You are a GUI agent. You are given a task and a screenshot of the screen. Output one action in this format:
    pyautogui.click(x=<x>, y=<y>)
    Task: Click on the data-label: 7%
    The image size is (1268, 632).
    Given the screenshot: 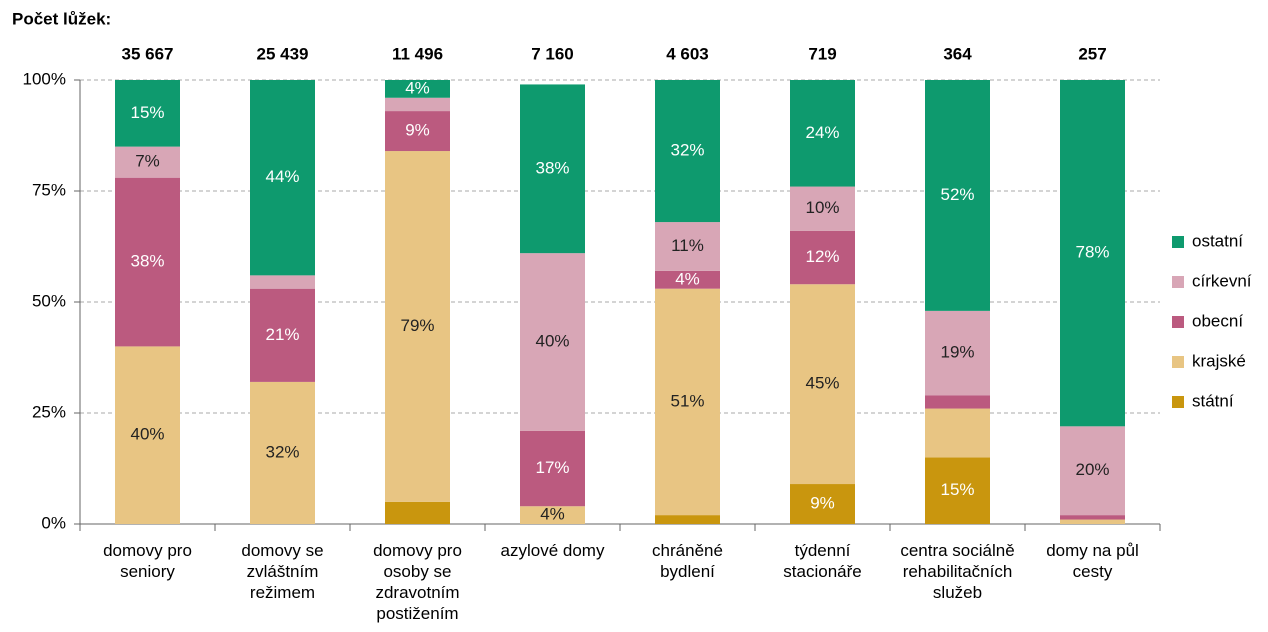 What is the action you would take?
    pyautogui.click(x=147, y=161)
    